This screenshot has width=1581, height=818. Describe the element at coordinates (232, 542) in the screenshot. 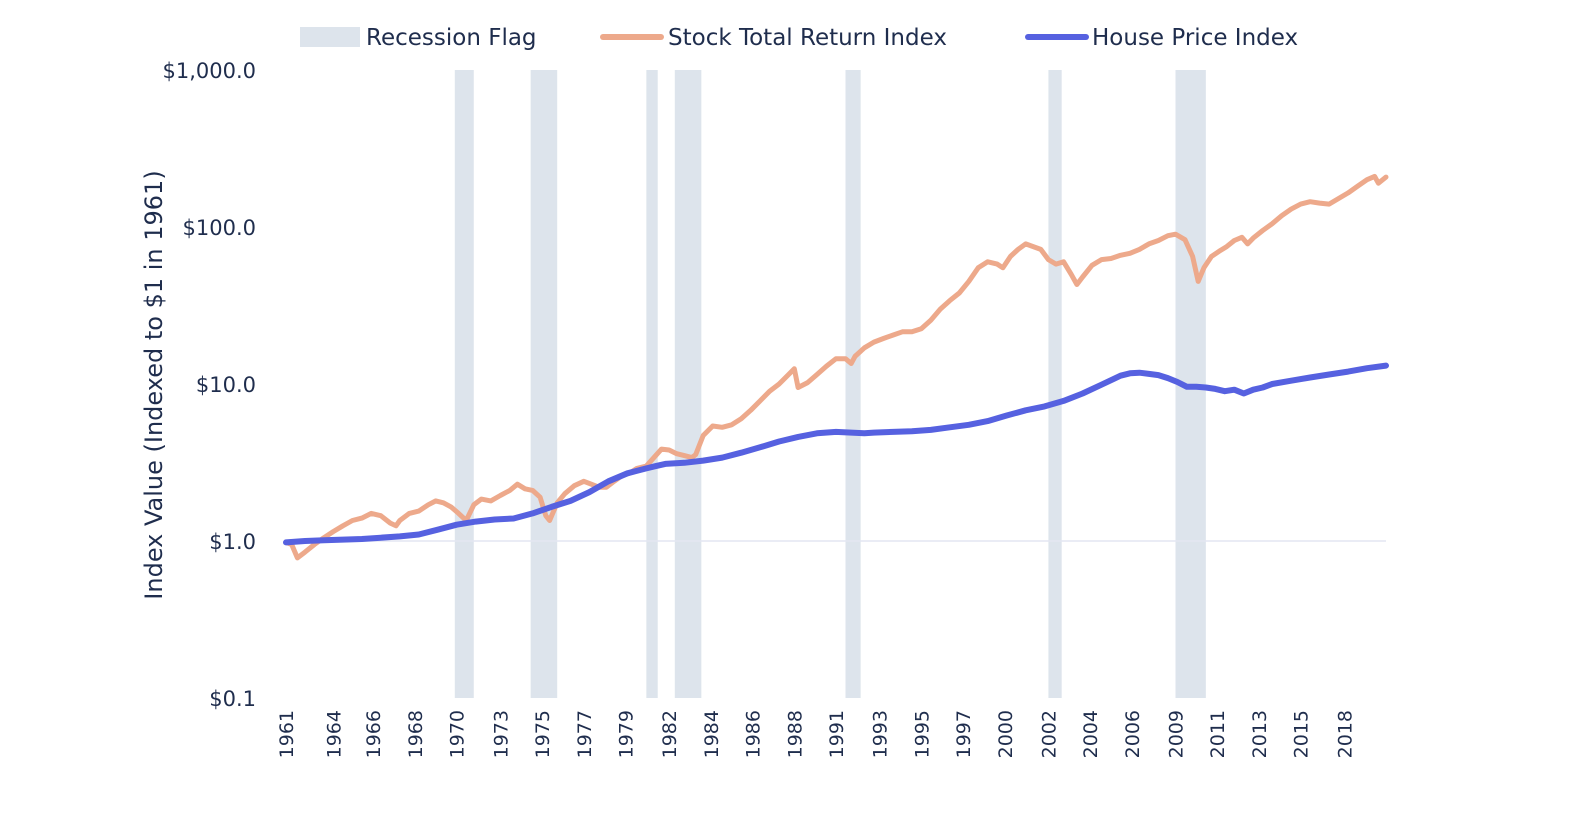

I see `y-tick-label: $1.0` at that location.